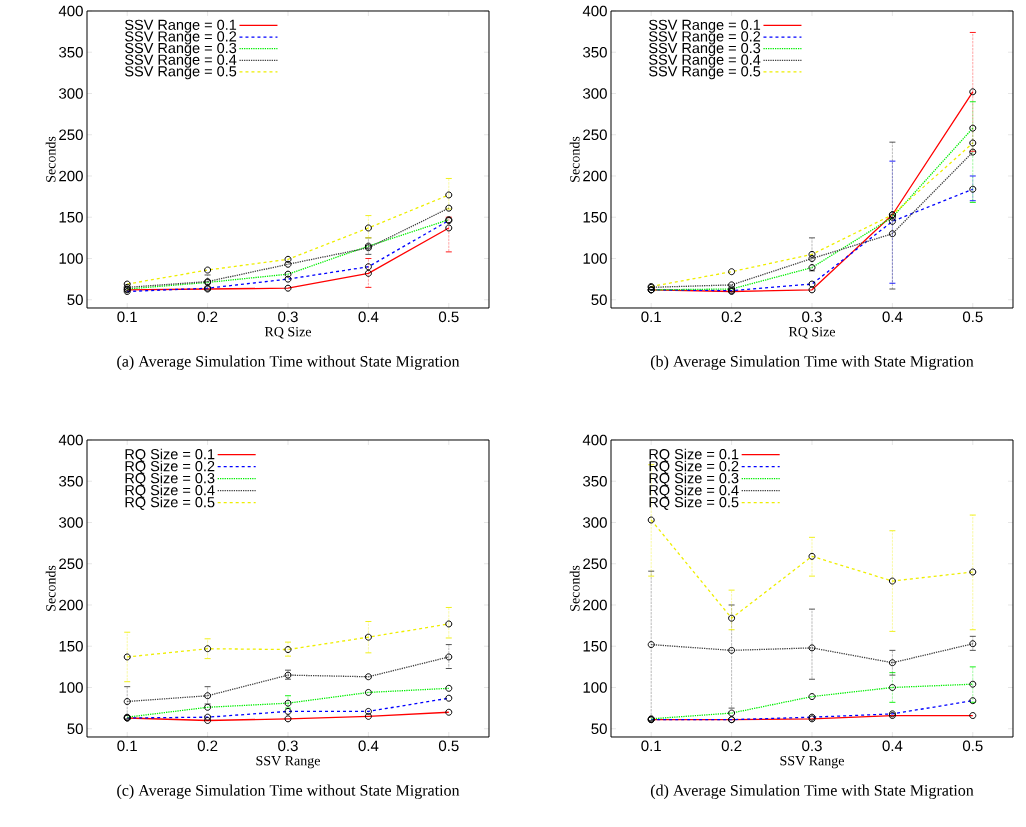 Image resolution: width=1026 pixels, height=827 pixels. What do you see at coordinates (288, 363) in the screenshot?
I see `text: (a) Average Simulation Time without State Migration` at bounding box center [288, 363].